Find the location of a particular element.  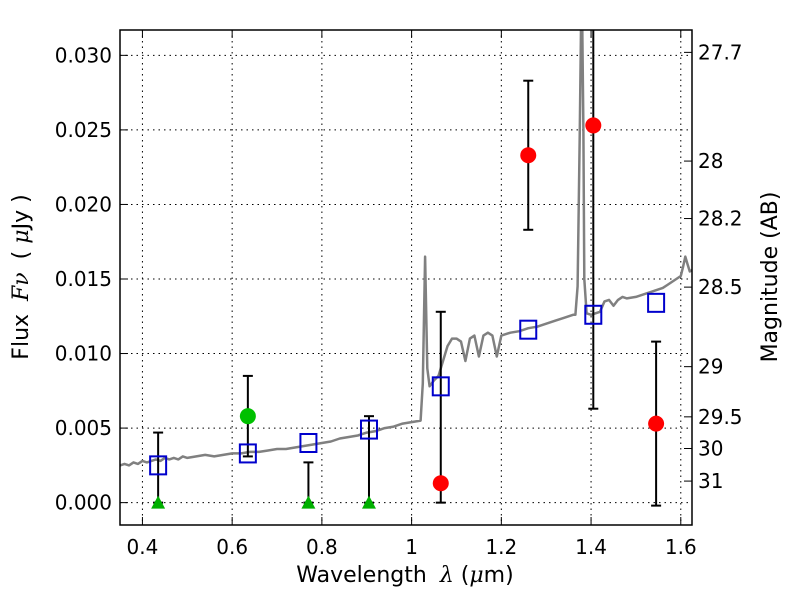

mag-tick-label: 29.5 is located at coordinates (720, 417).